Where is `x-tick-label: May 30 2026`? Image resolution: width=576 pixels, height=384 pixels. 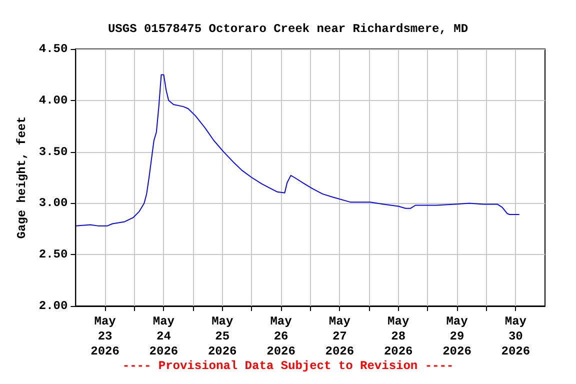 x-tick-label: May 30 2026 is located at coordinates (515, 336).